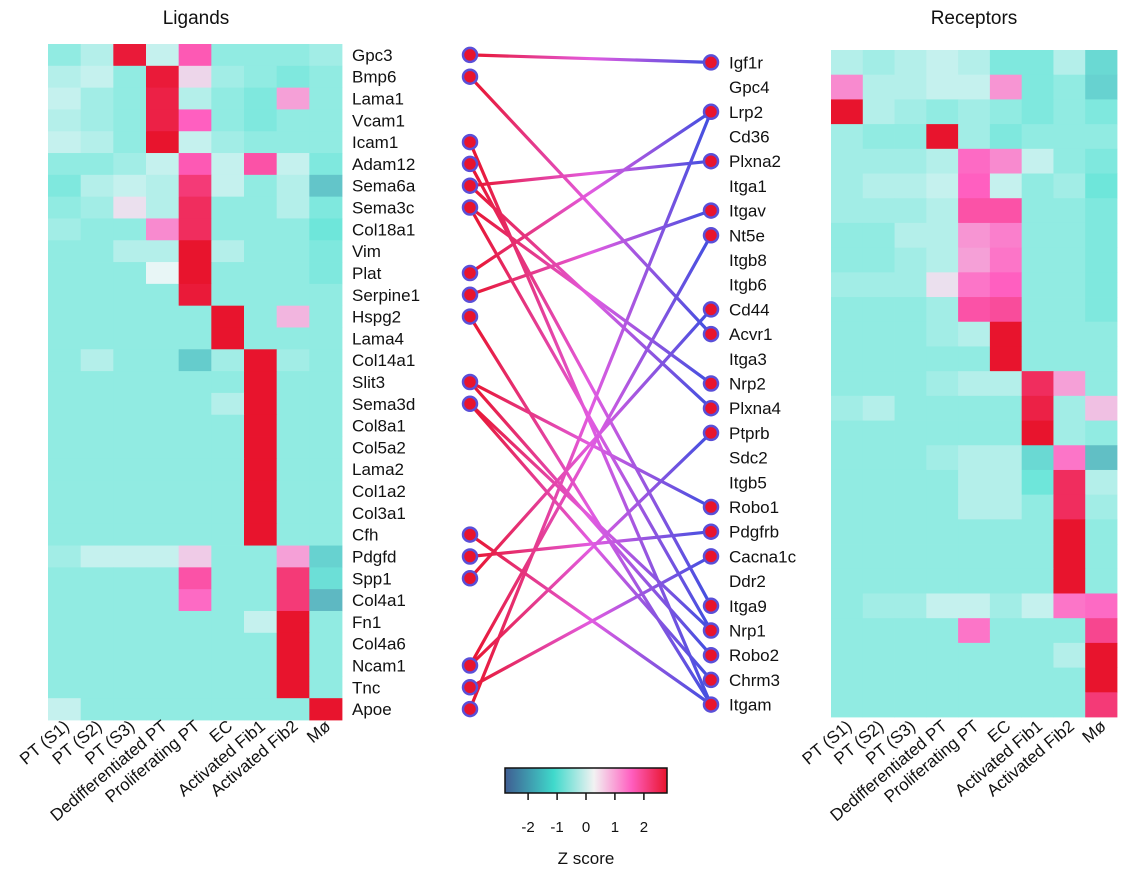  What do you see at coordinates (754, 532) in the screenshot?
I see `receptor-label: Pdgfrb` at bounding box center [754, 532].